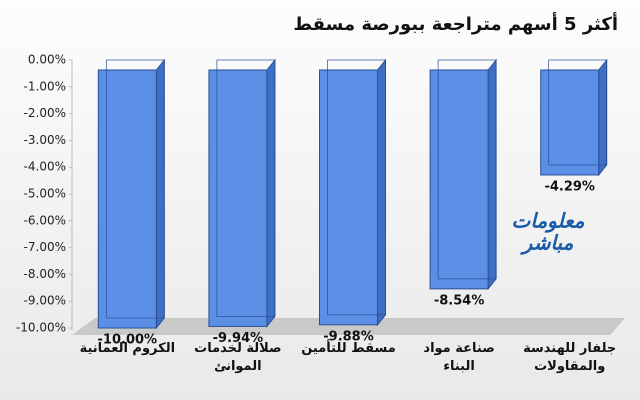 The height and width of the screenshot is (400, 640). I want to click on y-tick-label: -7.00%, so click(45, 247).